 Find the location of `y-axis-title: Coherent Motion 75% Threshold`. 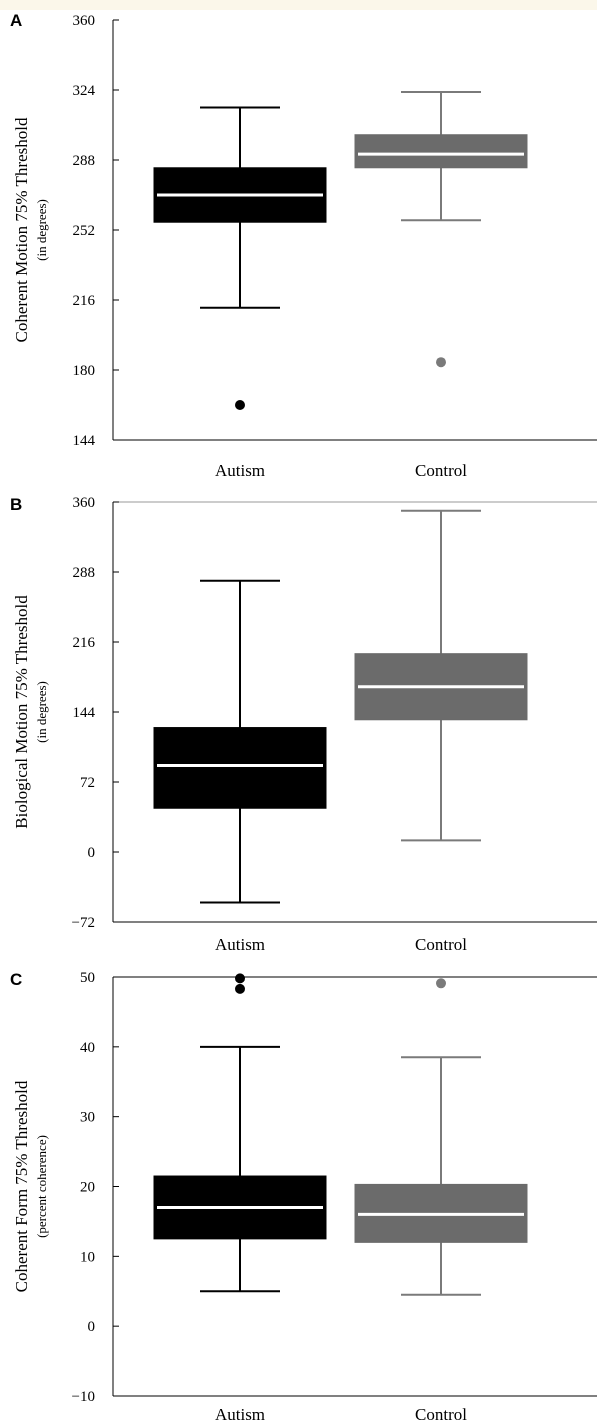

y-axis-title: Coherent Motion 75% Threshold is located at coordinates (21, 229).